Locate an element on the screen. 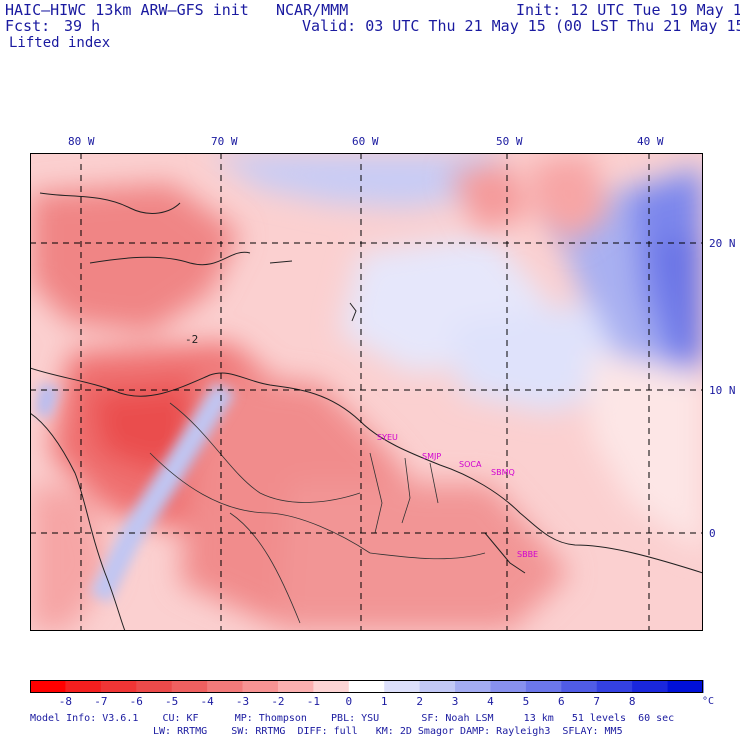 This screenshot has width=740, height=740. lon-label-50w: 50 W is located at coordinates (509, 141).